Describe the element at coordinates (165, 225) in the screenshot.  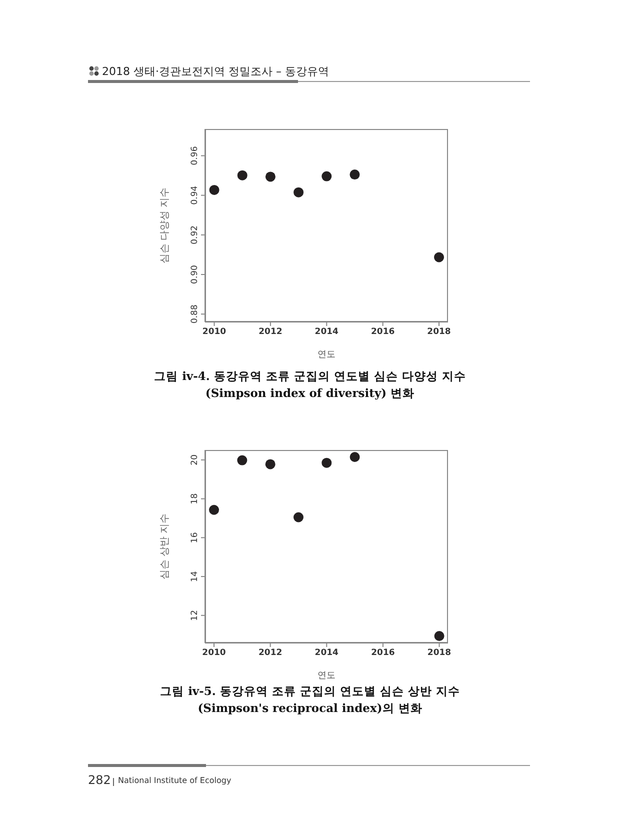
I see `y-axis-title: 심슨 다양성 지수` at that location.